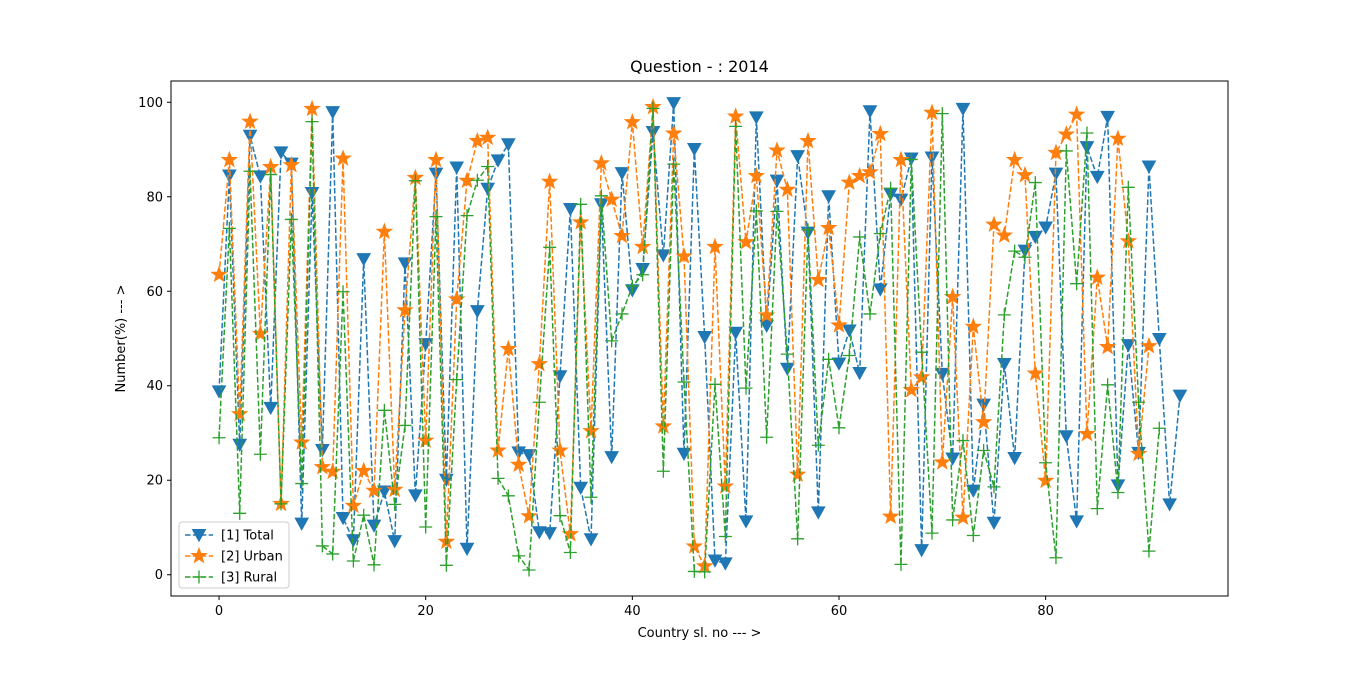 This screenshot has width=1366, height=675. I want to click on y-tick-label: 20, so click(154, 481).